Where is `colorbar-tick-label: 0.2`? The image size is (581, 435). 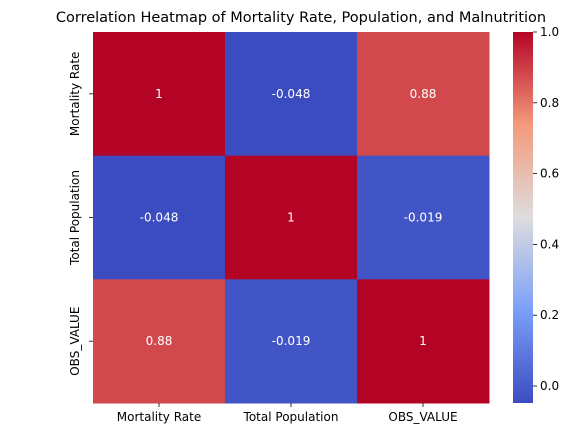 colorbar-tick-label: 0.2 is located at coordinates (549, 315).